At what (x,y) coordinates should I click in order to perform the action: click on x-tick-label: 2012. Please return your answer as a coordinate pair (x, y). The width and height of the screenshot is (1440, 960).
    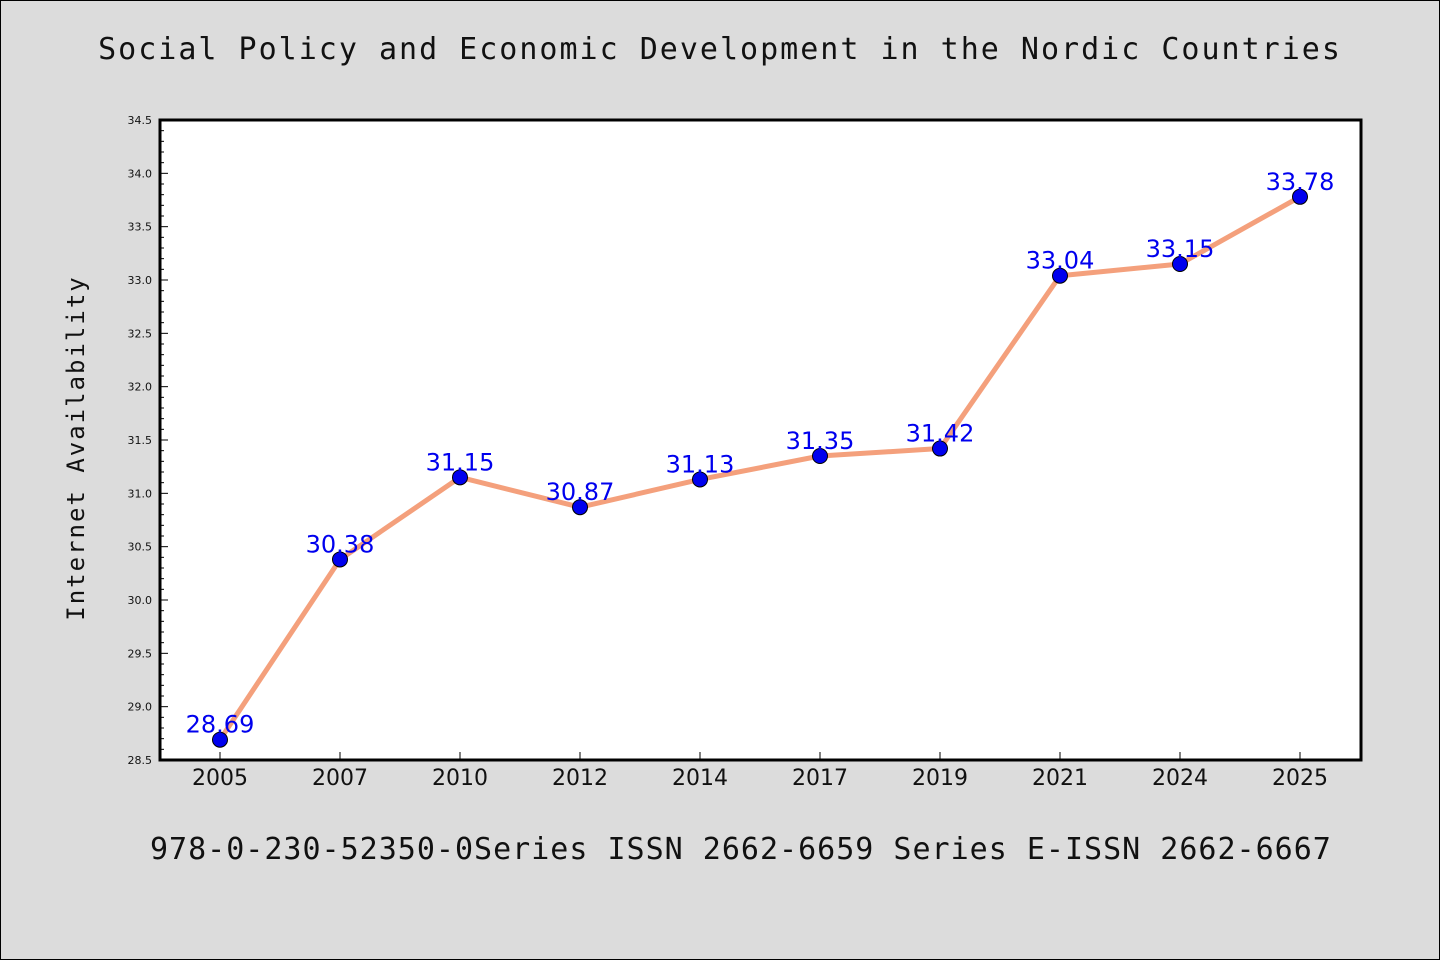
    Looking at the image, I should click on (580, 778).